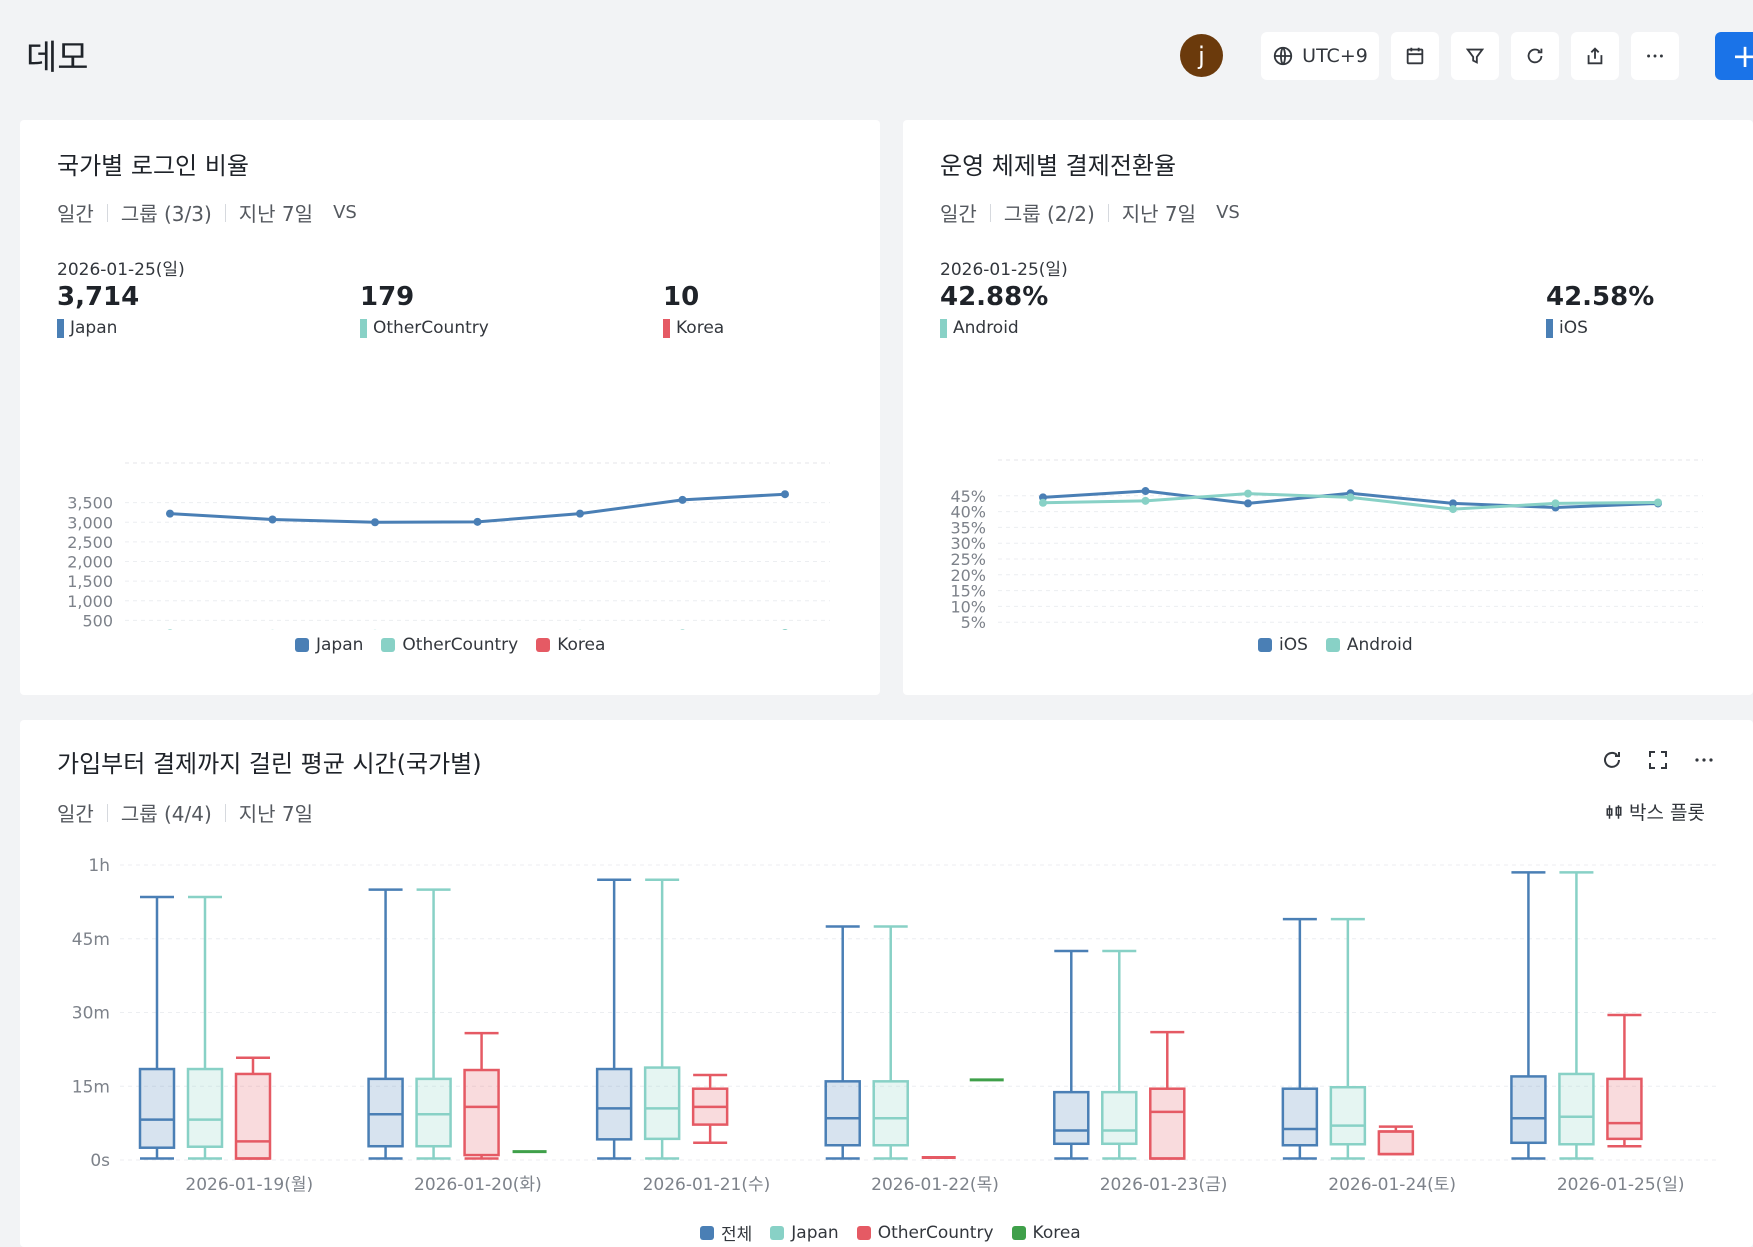 This screenshot has height=1247, width=1753. Describe the element at coordinates (1335, 56) in the screenshot. I see `timezone-label: UTC+9` at that location.